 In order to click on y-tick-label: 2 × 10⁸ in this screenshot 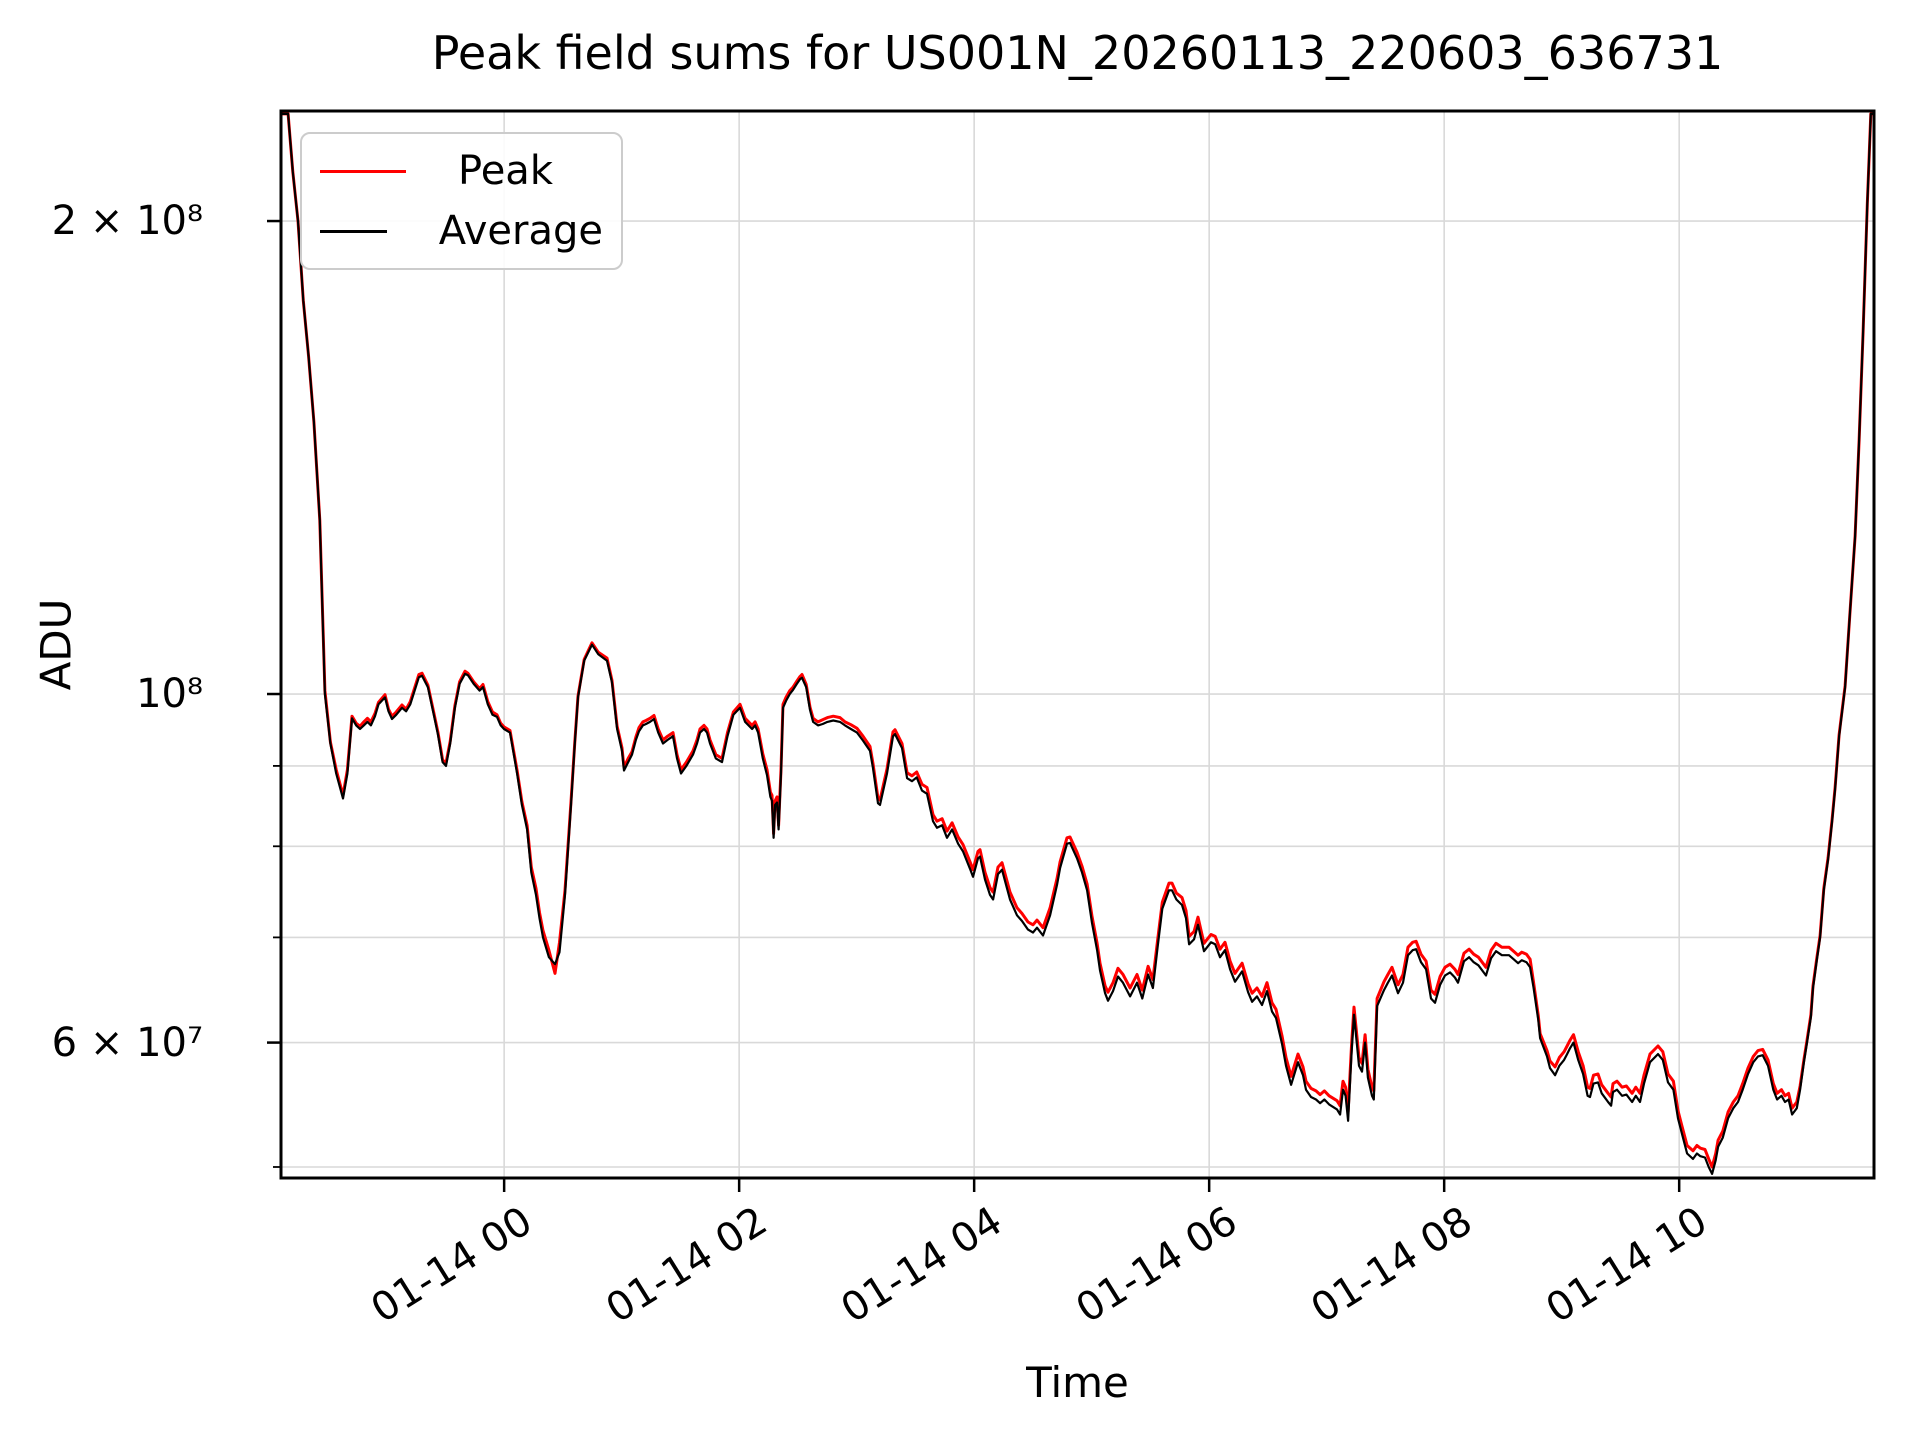, I will do `click(127, 221)`.